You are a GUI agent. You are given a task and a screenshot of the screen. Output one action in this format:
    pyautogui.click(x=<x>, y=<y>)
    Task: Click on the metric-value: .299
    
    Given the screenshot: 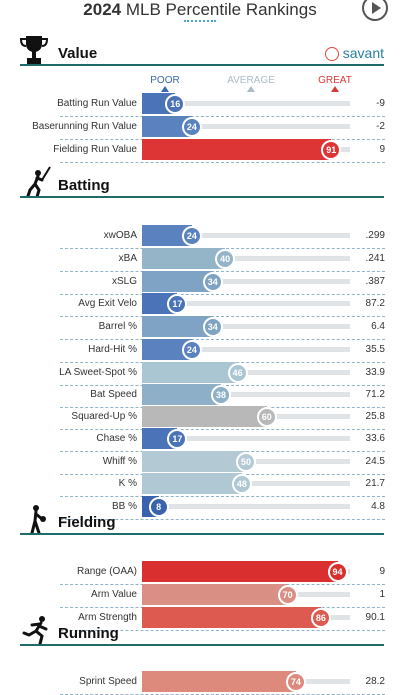 What is the action you would take?
    pyautogui.click(x=375, y=235)
    